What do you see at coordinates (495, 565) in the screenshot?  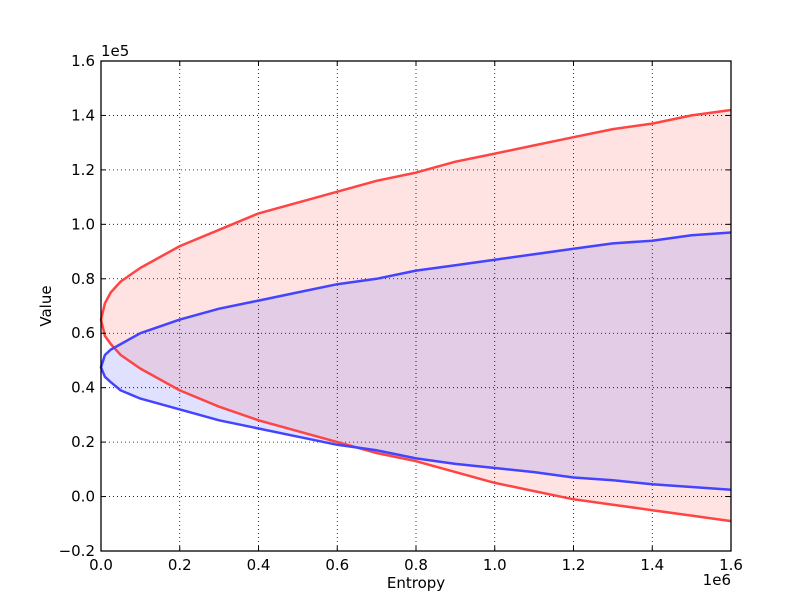 I see `x-tick-label: 1.0` at bounding box center [495, 565].